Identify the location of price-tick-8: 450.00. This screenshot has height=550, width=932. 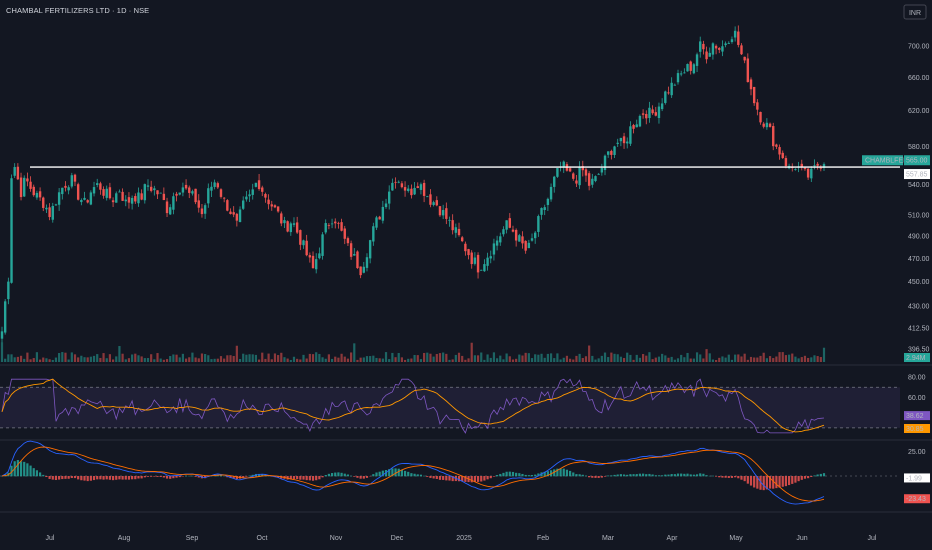
(919, 282).